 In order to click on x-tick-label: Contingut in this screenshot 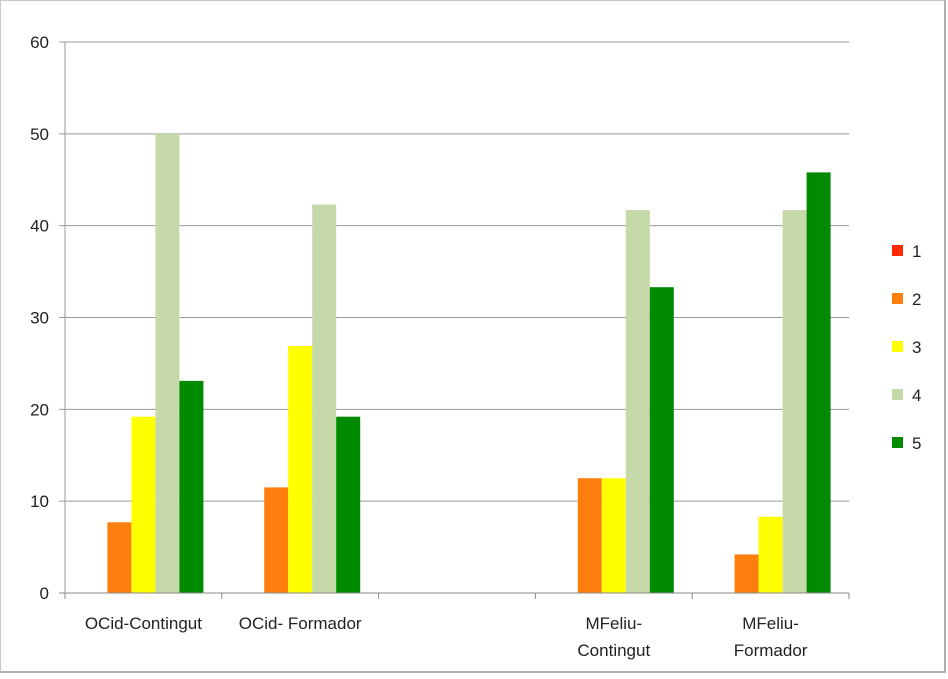, I will do `click(613, 650)`.